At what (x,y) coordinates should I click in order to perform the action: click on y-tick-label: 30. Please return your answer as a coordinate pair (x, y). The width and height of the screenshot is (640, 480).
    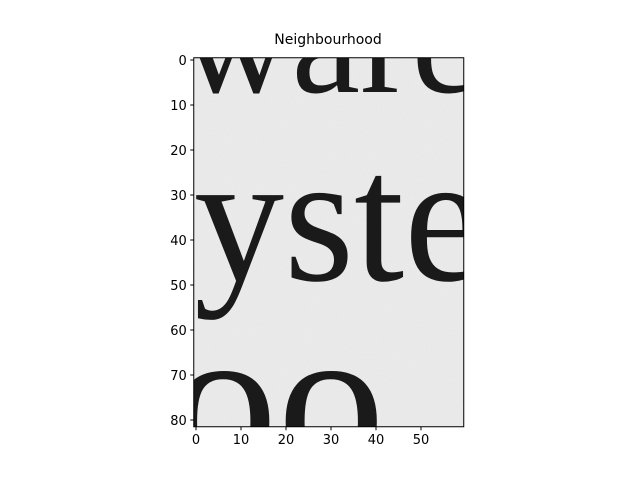
    Looking at the image, I should click on (178, 196).